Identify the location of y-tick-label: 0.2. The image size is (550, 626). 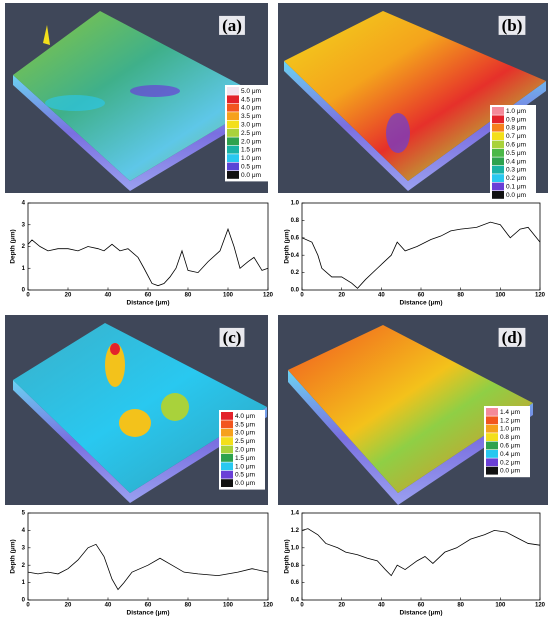
(295, 273).